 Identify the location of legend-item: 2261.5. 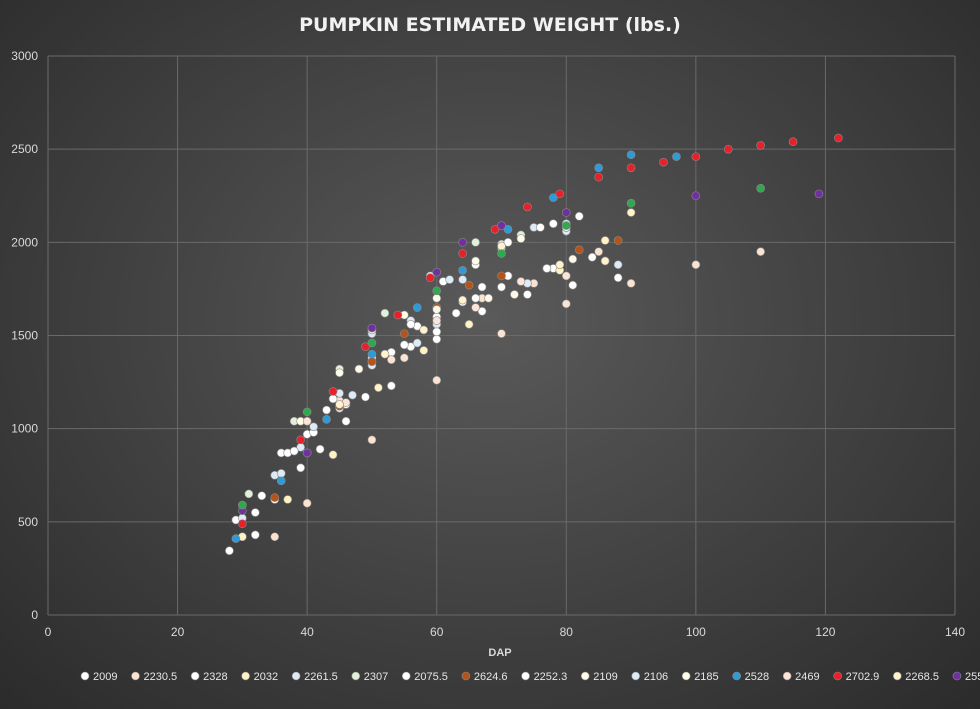
(314, 677).